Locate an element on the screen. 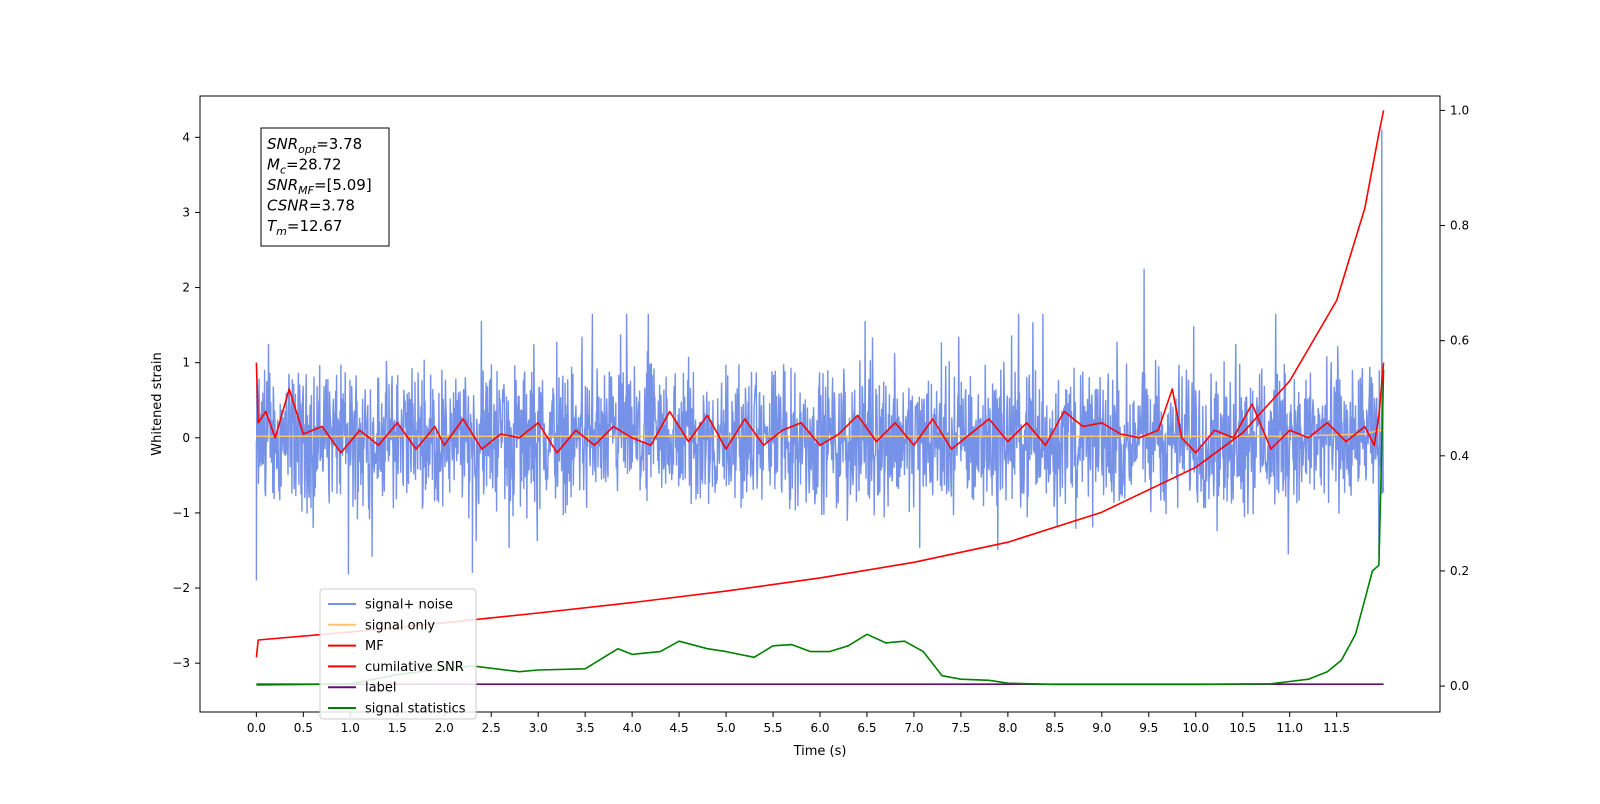 This screenshot has width=1600, height=804. legend-label: cumilative SNR is located at coordinates (414, 667).